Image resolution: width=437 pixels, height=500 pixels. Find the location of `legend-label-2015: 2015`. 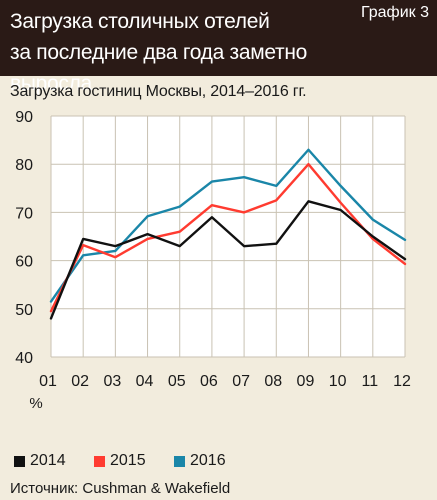

legend-label-2015: 2015 is located at coordinates (128, 460).